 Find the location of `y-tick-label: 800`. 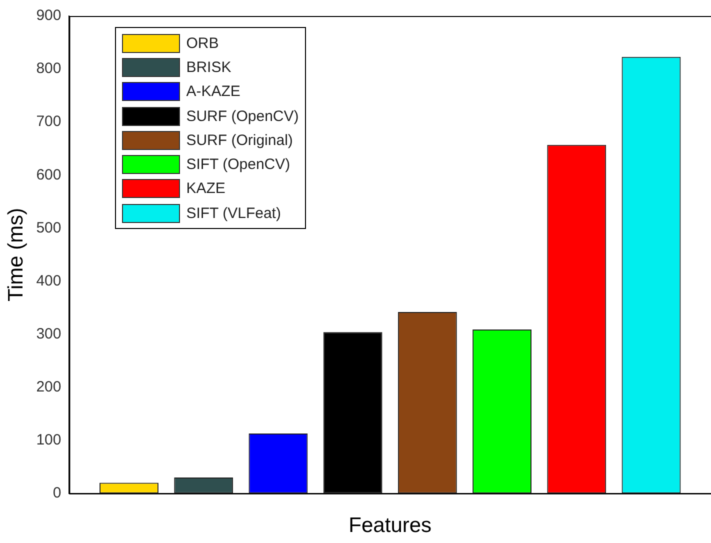

y-tick-label: 800 is located at coordinates (49, 69).